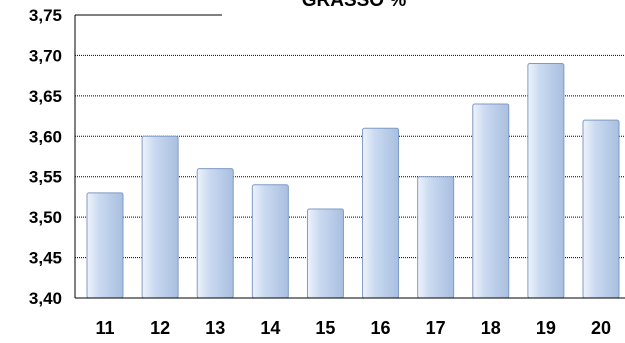 This screenshot has width=625, height=343. I want to click on x-tick-label: 12, so click(160, 328).